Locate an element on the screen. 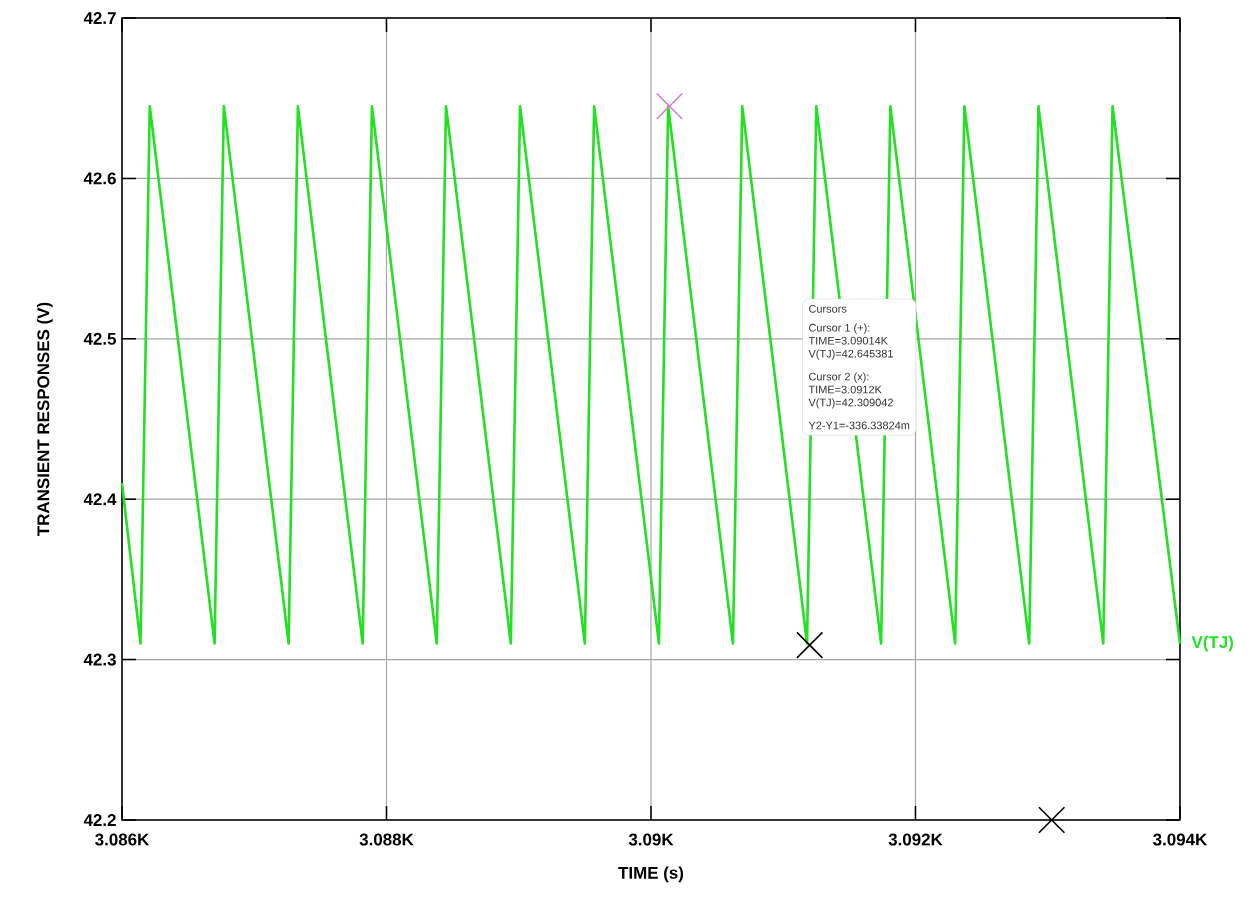  annotation: Y2-Y1=-336.33824m is located at coordinates (859, 425).